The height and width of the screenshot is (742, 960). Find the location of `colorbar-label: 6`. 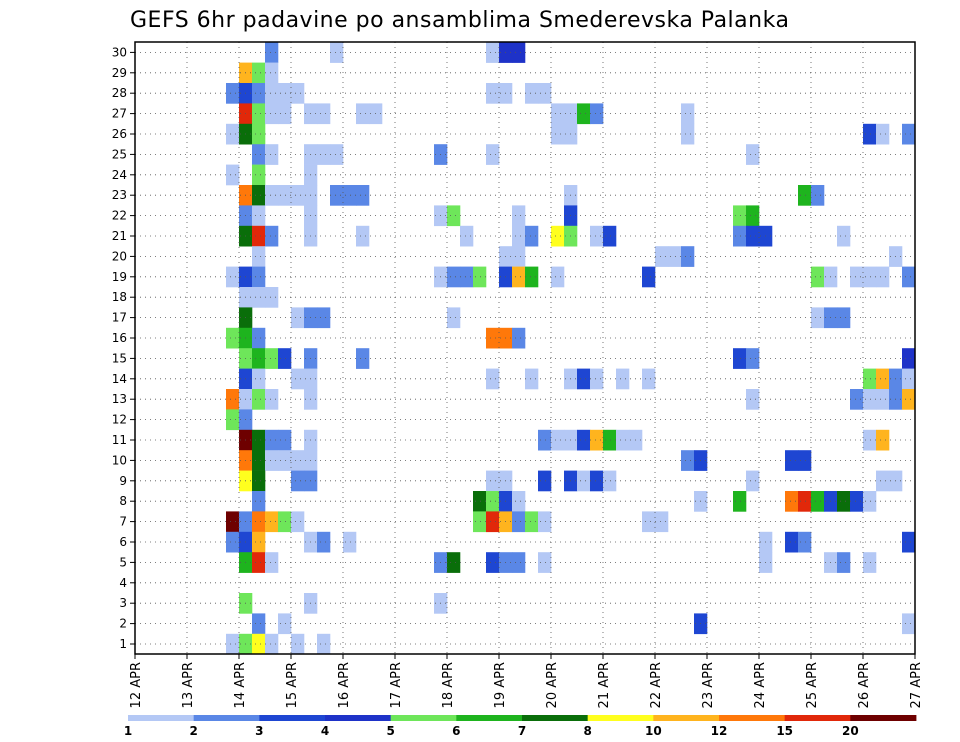

colorbar-label: 6 is located at coordinates (456, 731).